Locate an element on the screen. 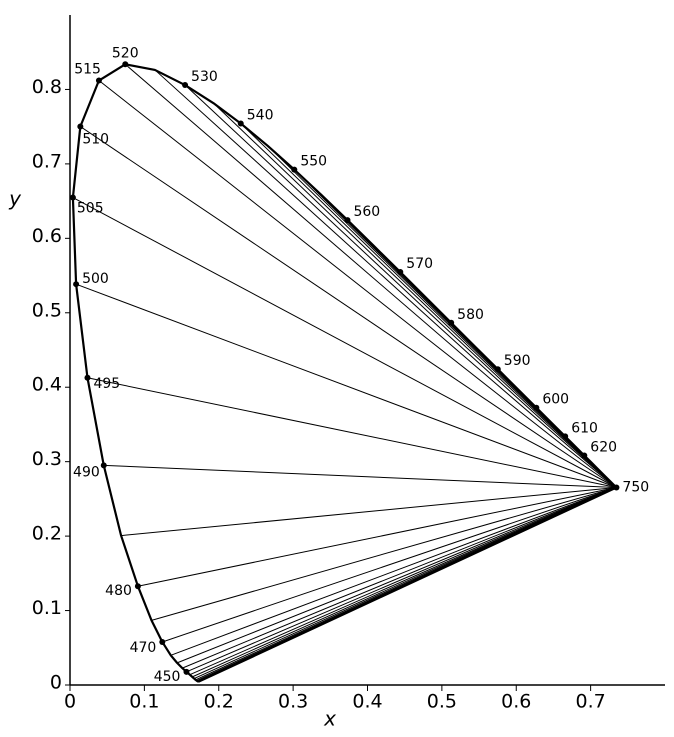  point-label: 500 is located at coordinates (95, 279).